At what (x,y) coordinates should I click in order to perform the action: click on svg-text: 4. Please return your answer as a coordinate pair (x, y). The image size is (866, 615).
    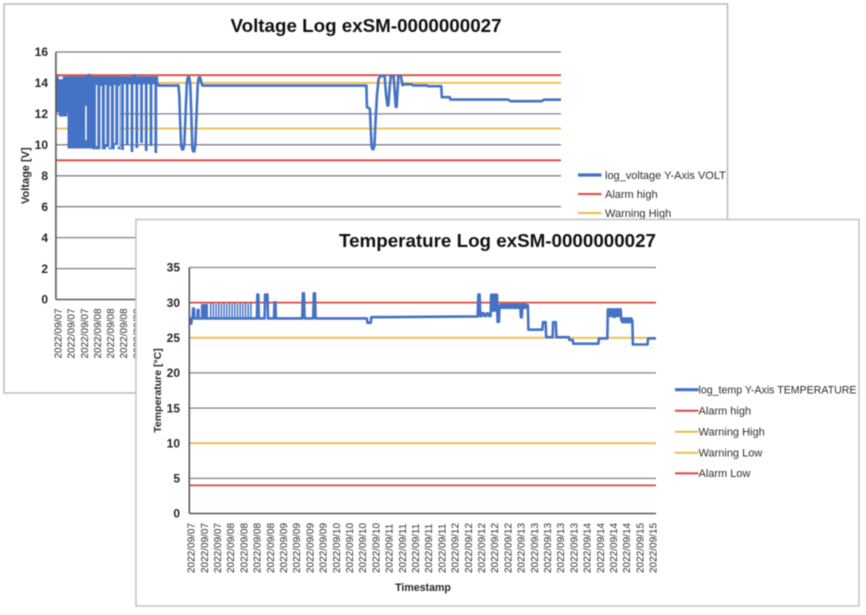
    Looking at the image, I should click on (44, 238).